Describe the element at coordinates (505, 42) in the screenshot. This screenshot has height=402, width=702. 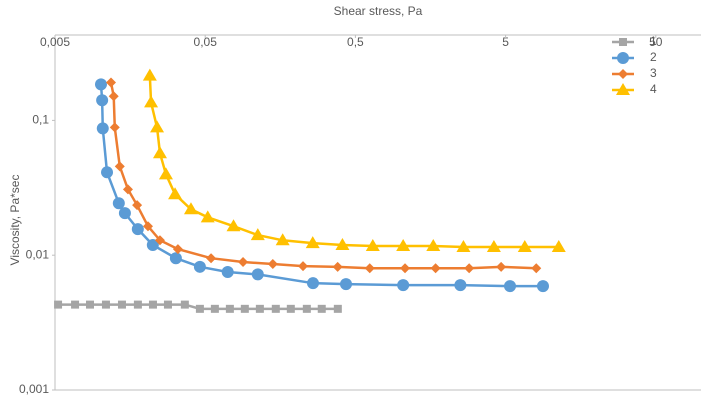
I see `x-tick-label: 5` at that location.